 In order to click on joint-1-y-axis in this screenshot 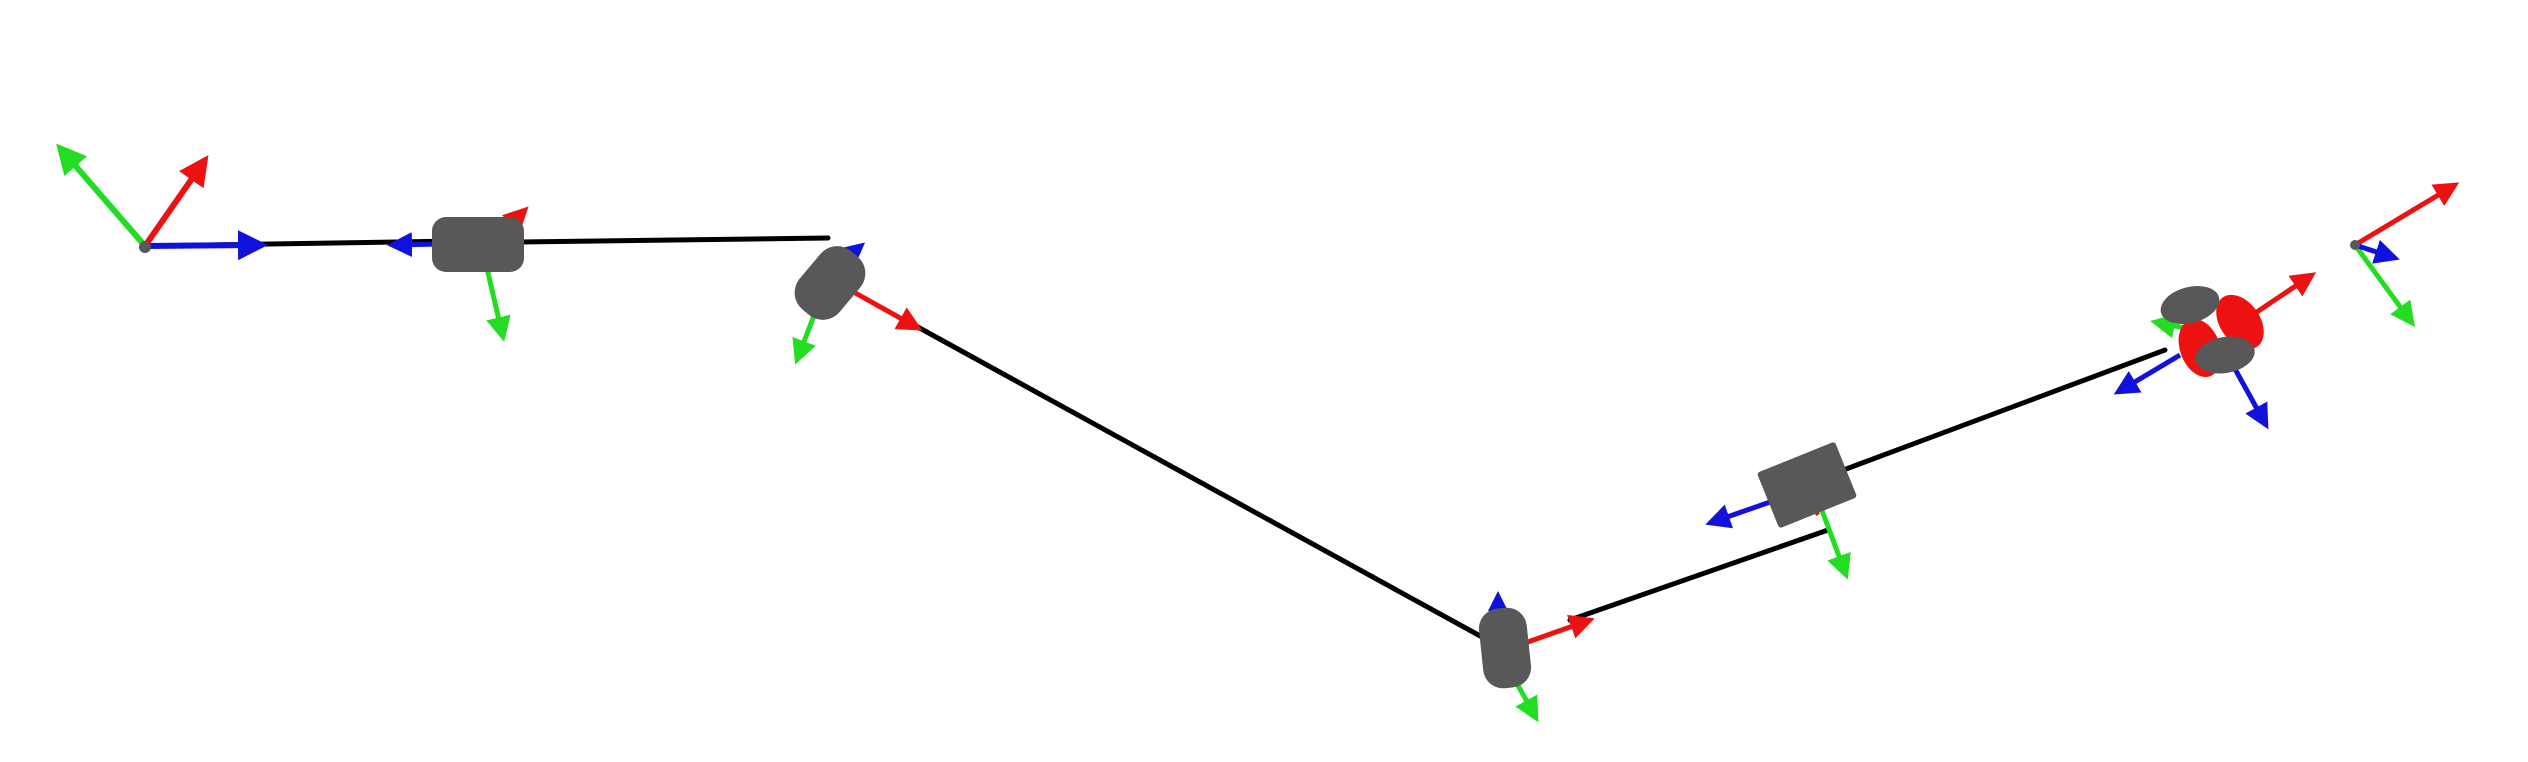, I will do `click(496, 300)`.